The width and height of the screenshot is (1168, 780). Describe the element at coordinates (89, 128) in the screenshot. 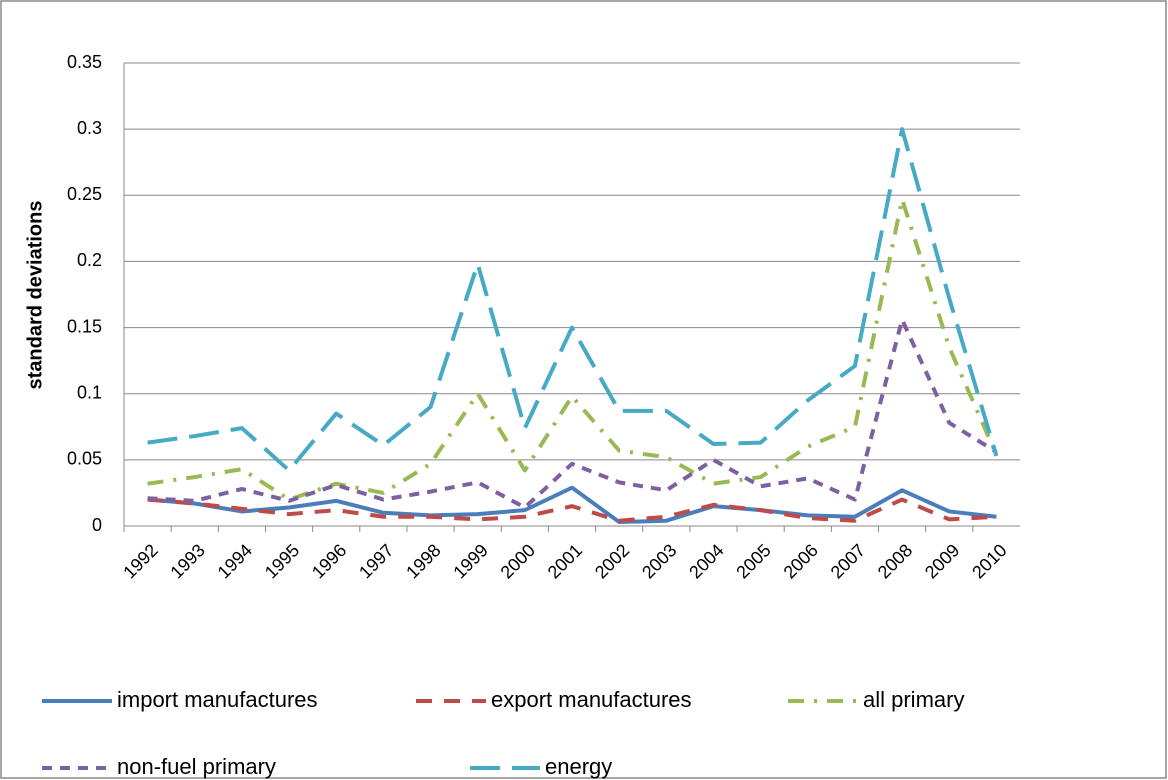

I see `y-tick-label: 0.3` at that location.